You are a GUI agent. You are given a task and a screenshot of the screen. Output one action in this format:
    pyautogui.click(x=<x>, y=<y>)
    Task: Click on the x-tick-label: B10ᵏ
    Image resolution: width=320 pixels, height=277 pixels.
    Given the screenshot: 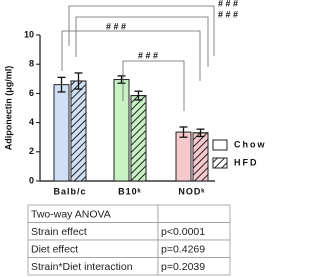 What is the action you would take?
    pyautogui.click(x=130, y=191)
    